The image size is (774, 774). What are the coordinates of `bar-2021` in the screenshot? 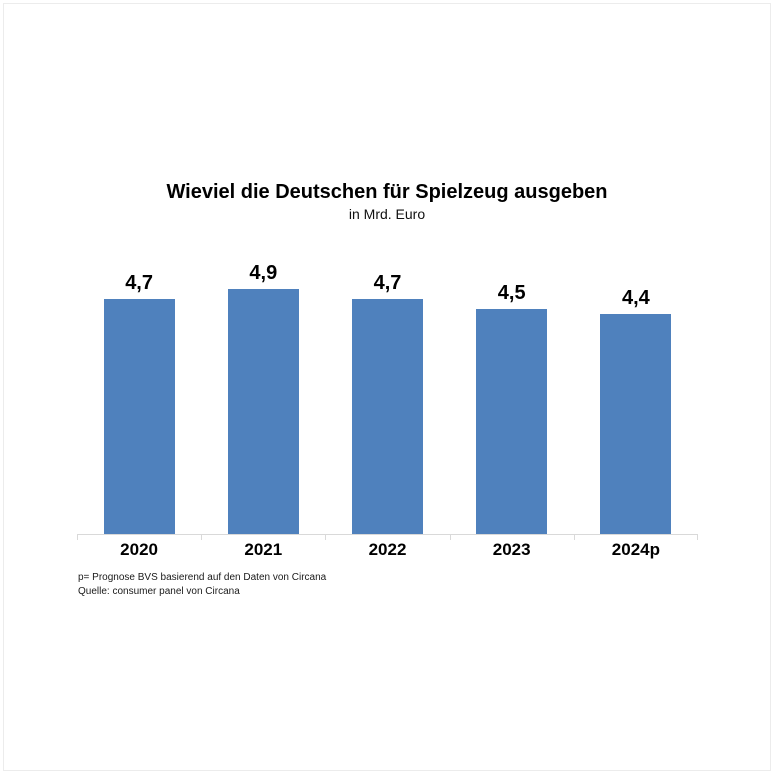 It's located at (263, 411).